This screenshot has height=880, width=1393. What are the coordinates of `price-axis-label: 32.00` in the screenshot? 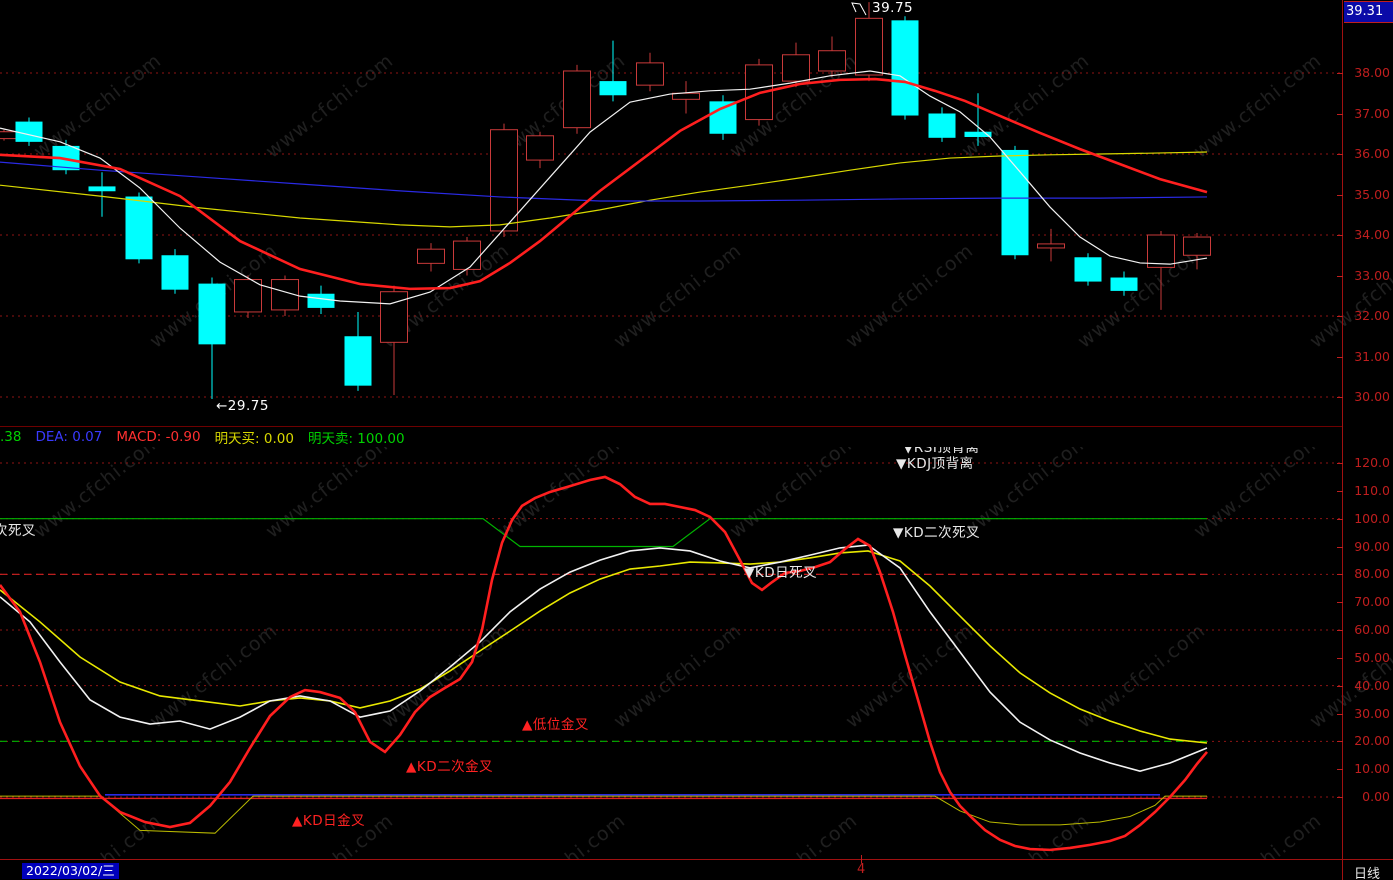 It's located at (1372, 315).